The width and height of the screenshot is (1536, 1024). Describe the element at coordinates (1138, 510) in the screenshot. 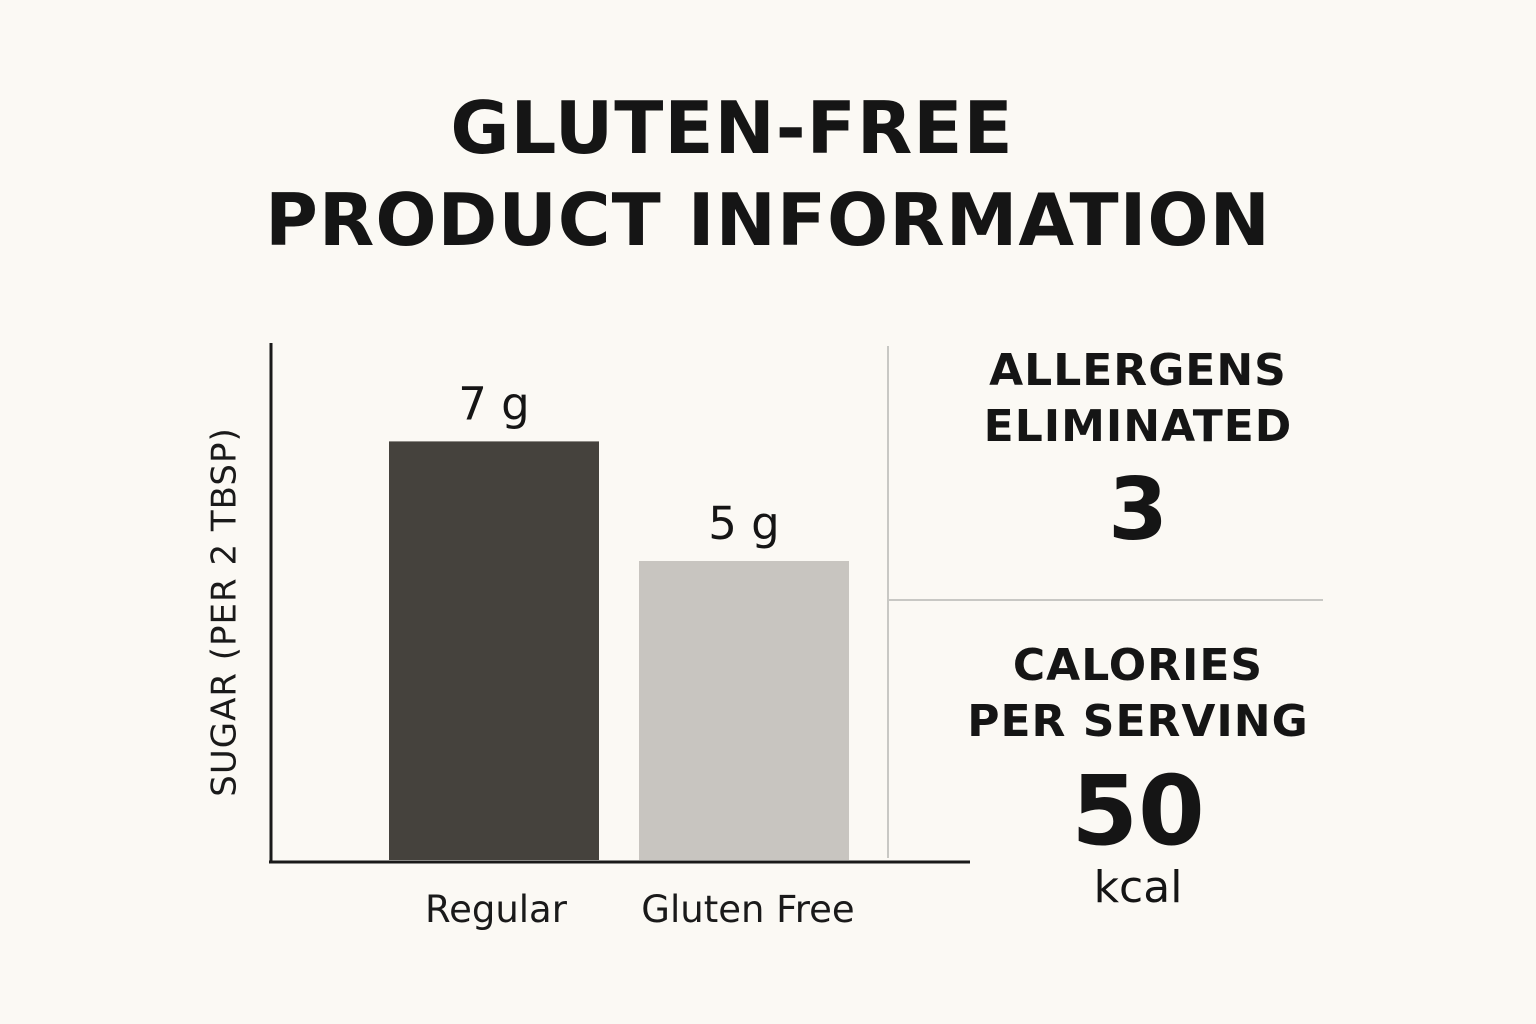

I see `allergens-value: 3` at that location.